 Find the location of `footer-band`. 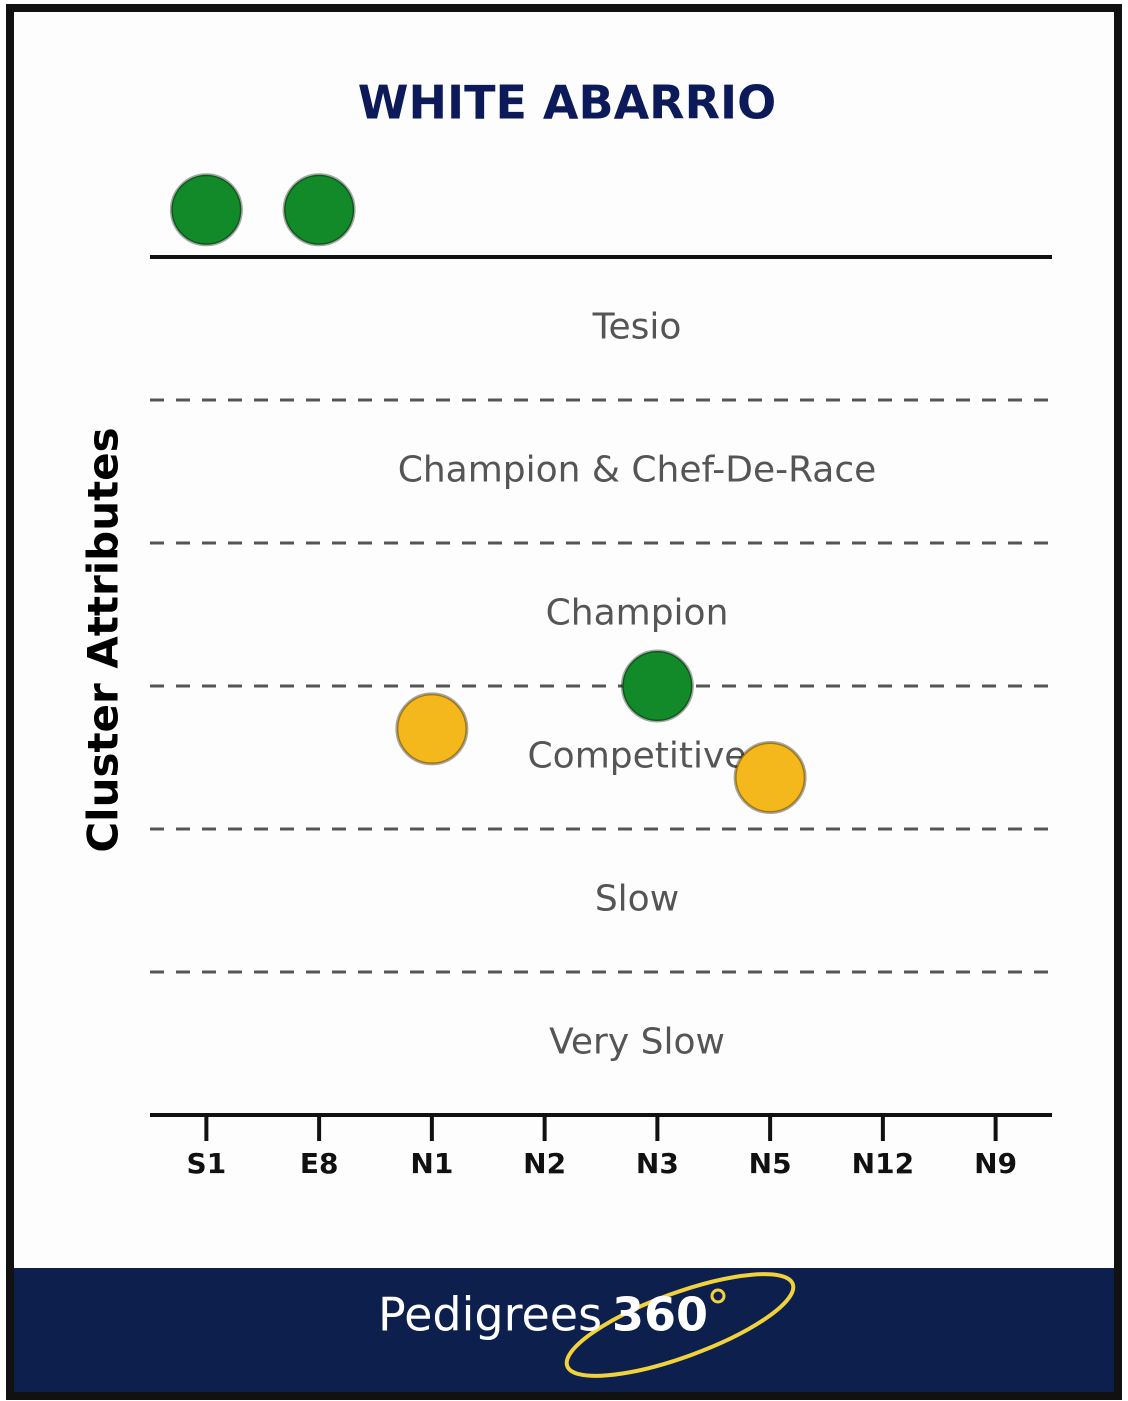

footer-band is located at coordinates (564, 1330).